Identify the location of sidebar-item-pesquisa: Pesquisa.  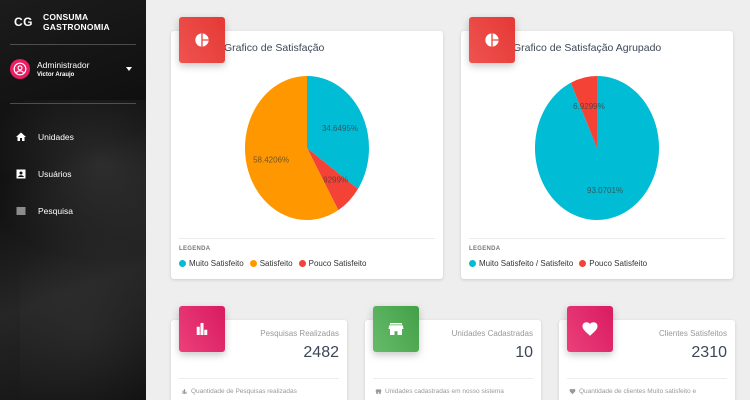
(73, 210).